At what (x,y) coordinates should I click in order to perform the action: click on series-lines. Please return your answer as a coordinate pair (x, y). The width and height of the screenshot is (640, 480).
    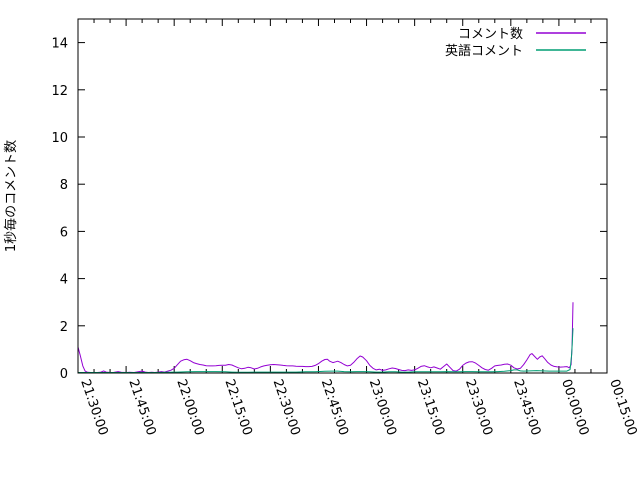
    Looking at the image, I should click on (325, 337).